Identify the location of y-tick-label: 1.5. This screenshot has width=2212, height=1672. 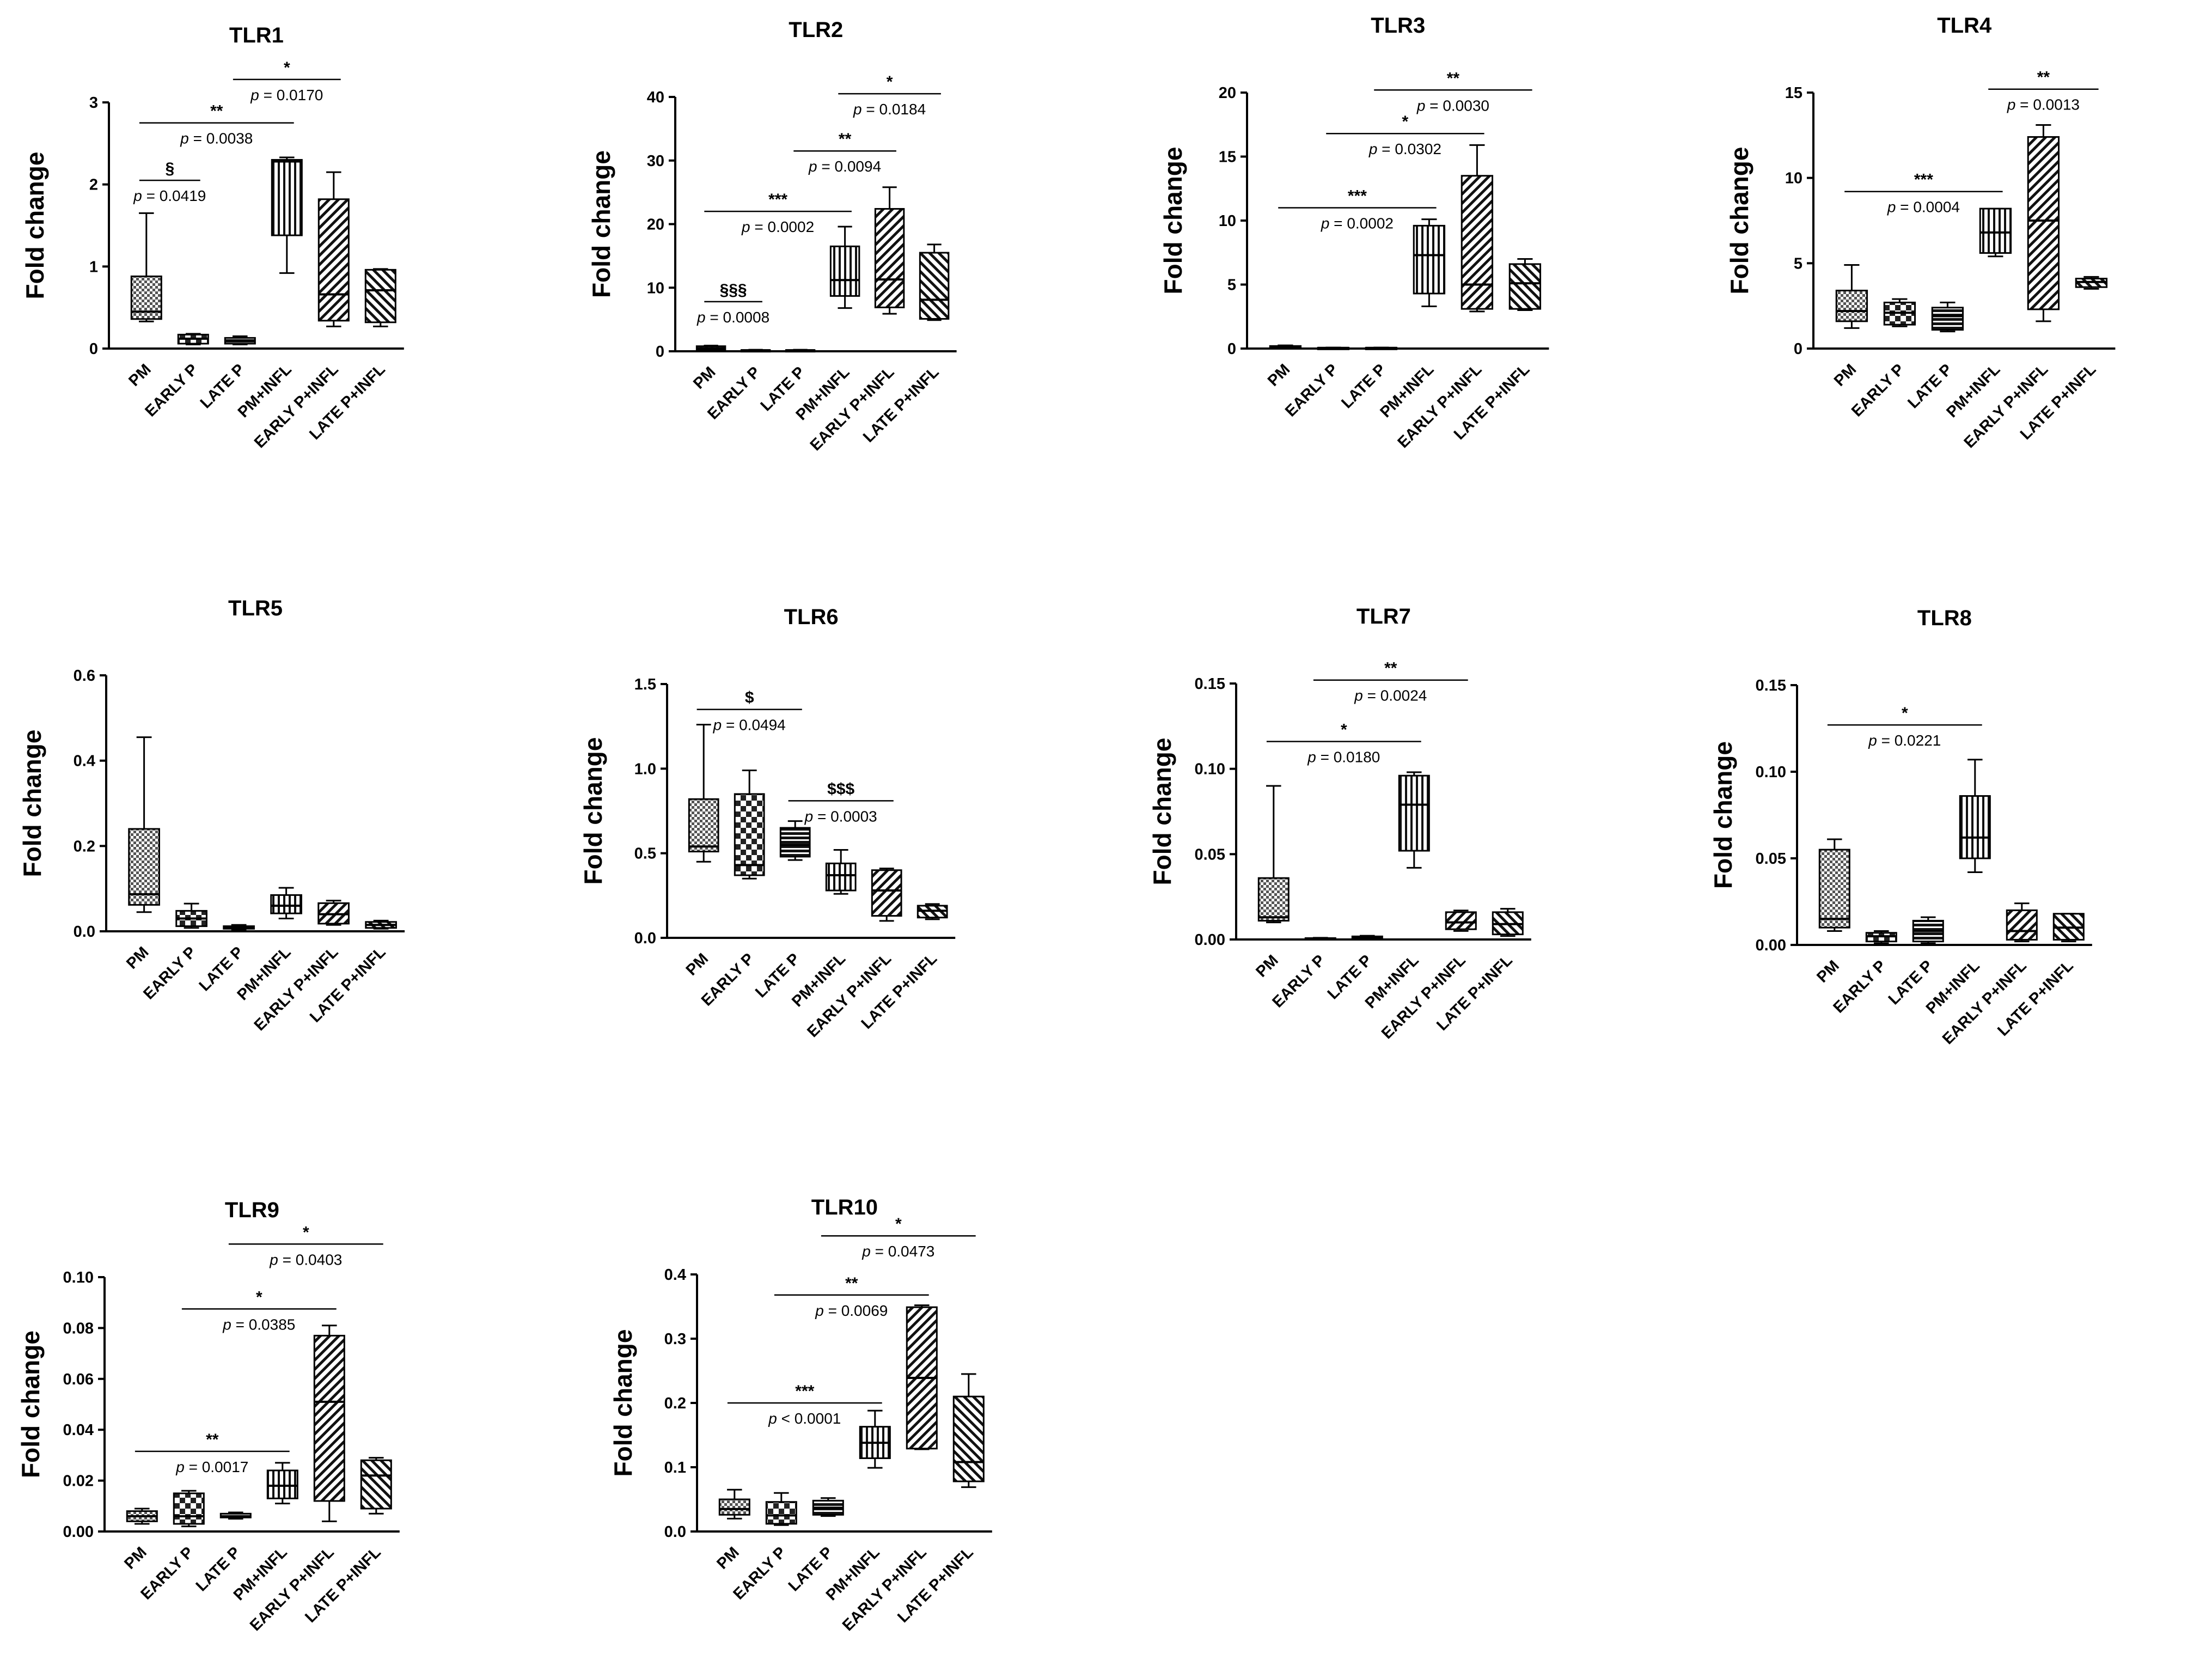
(645, 684).